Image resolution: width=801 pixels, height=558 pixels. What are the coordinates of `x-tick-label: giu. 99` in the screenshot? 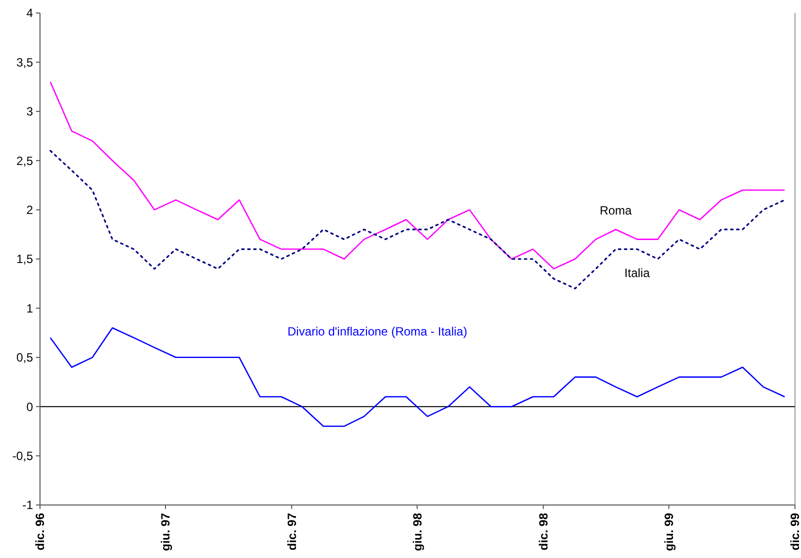 It's located at (669, 532).